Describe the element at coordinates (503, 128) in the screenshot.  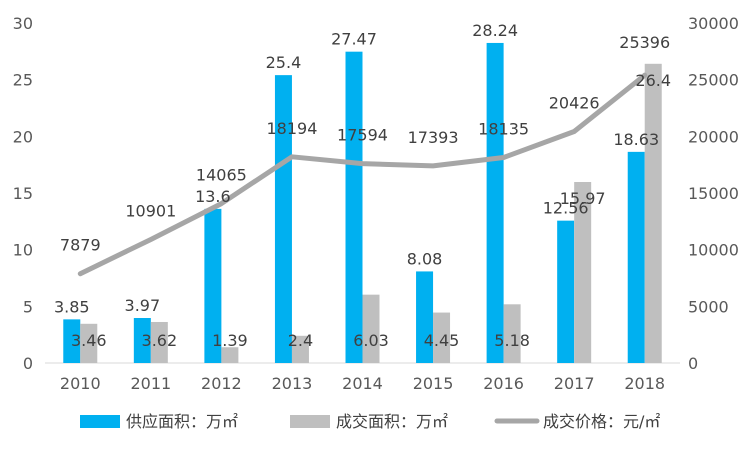
I see `price-data-label: 18135` at that location.